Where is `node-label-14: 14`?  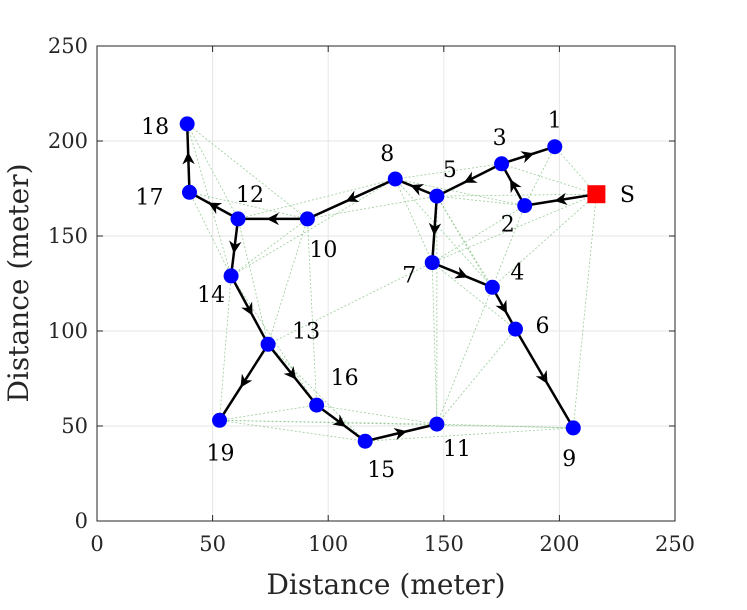 node-label-14: 14 is located at coordinates (211, 295).